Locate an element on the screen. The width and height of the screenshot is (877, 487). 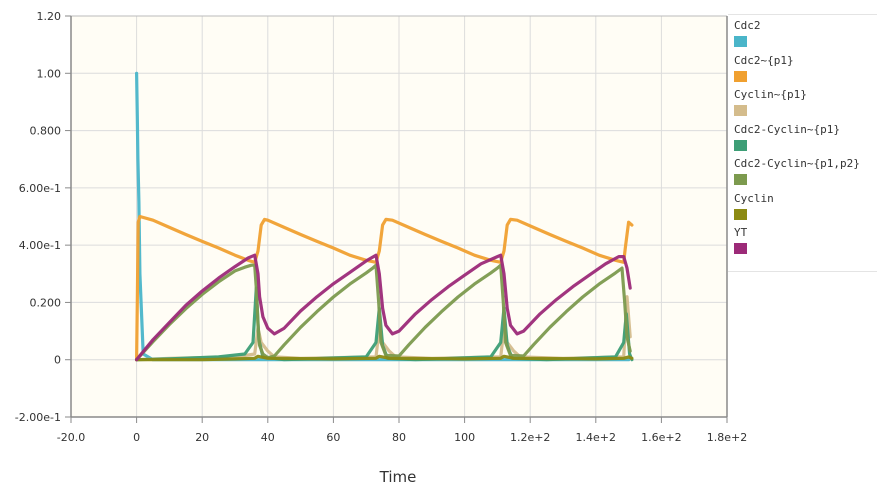
y-tick-label: 0.200 is located at coordinates (46, 302).